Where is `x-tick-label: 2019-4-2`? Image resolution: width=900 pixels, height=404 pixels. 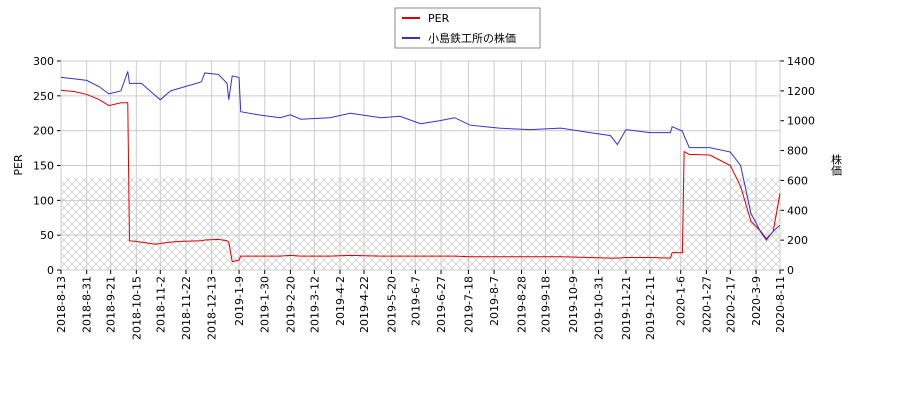 x-tick-label: 2019-4-2 is located at coordinates (340, 301).